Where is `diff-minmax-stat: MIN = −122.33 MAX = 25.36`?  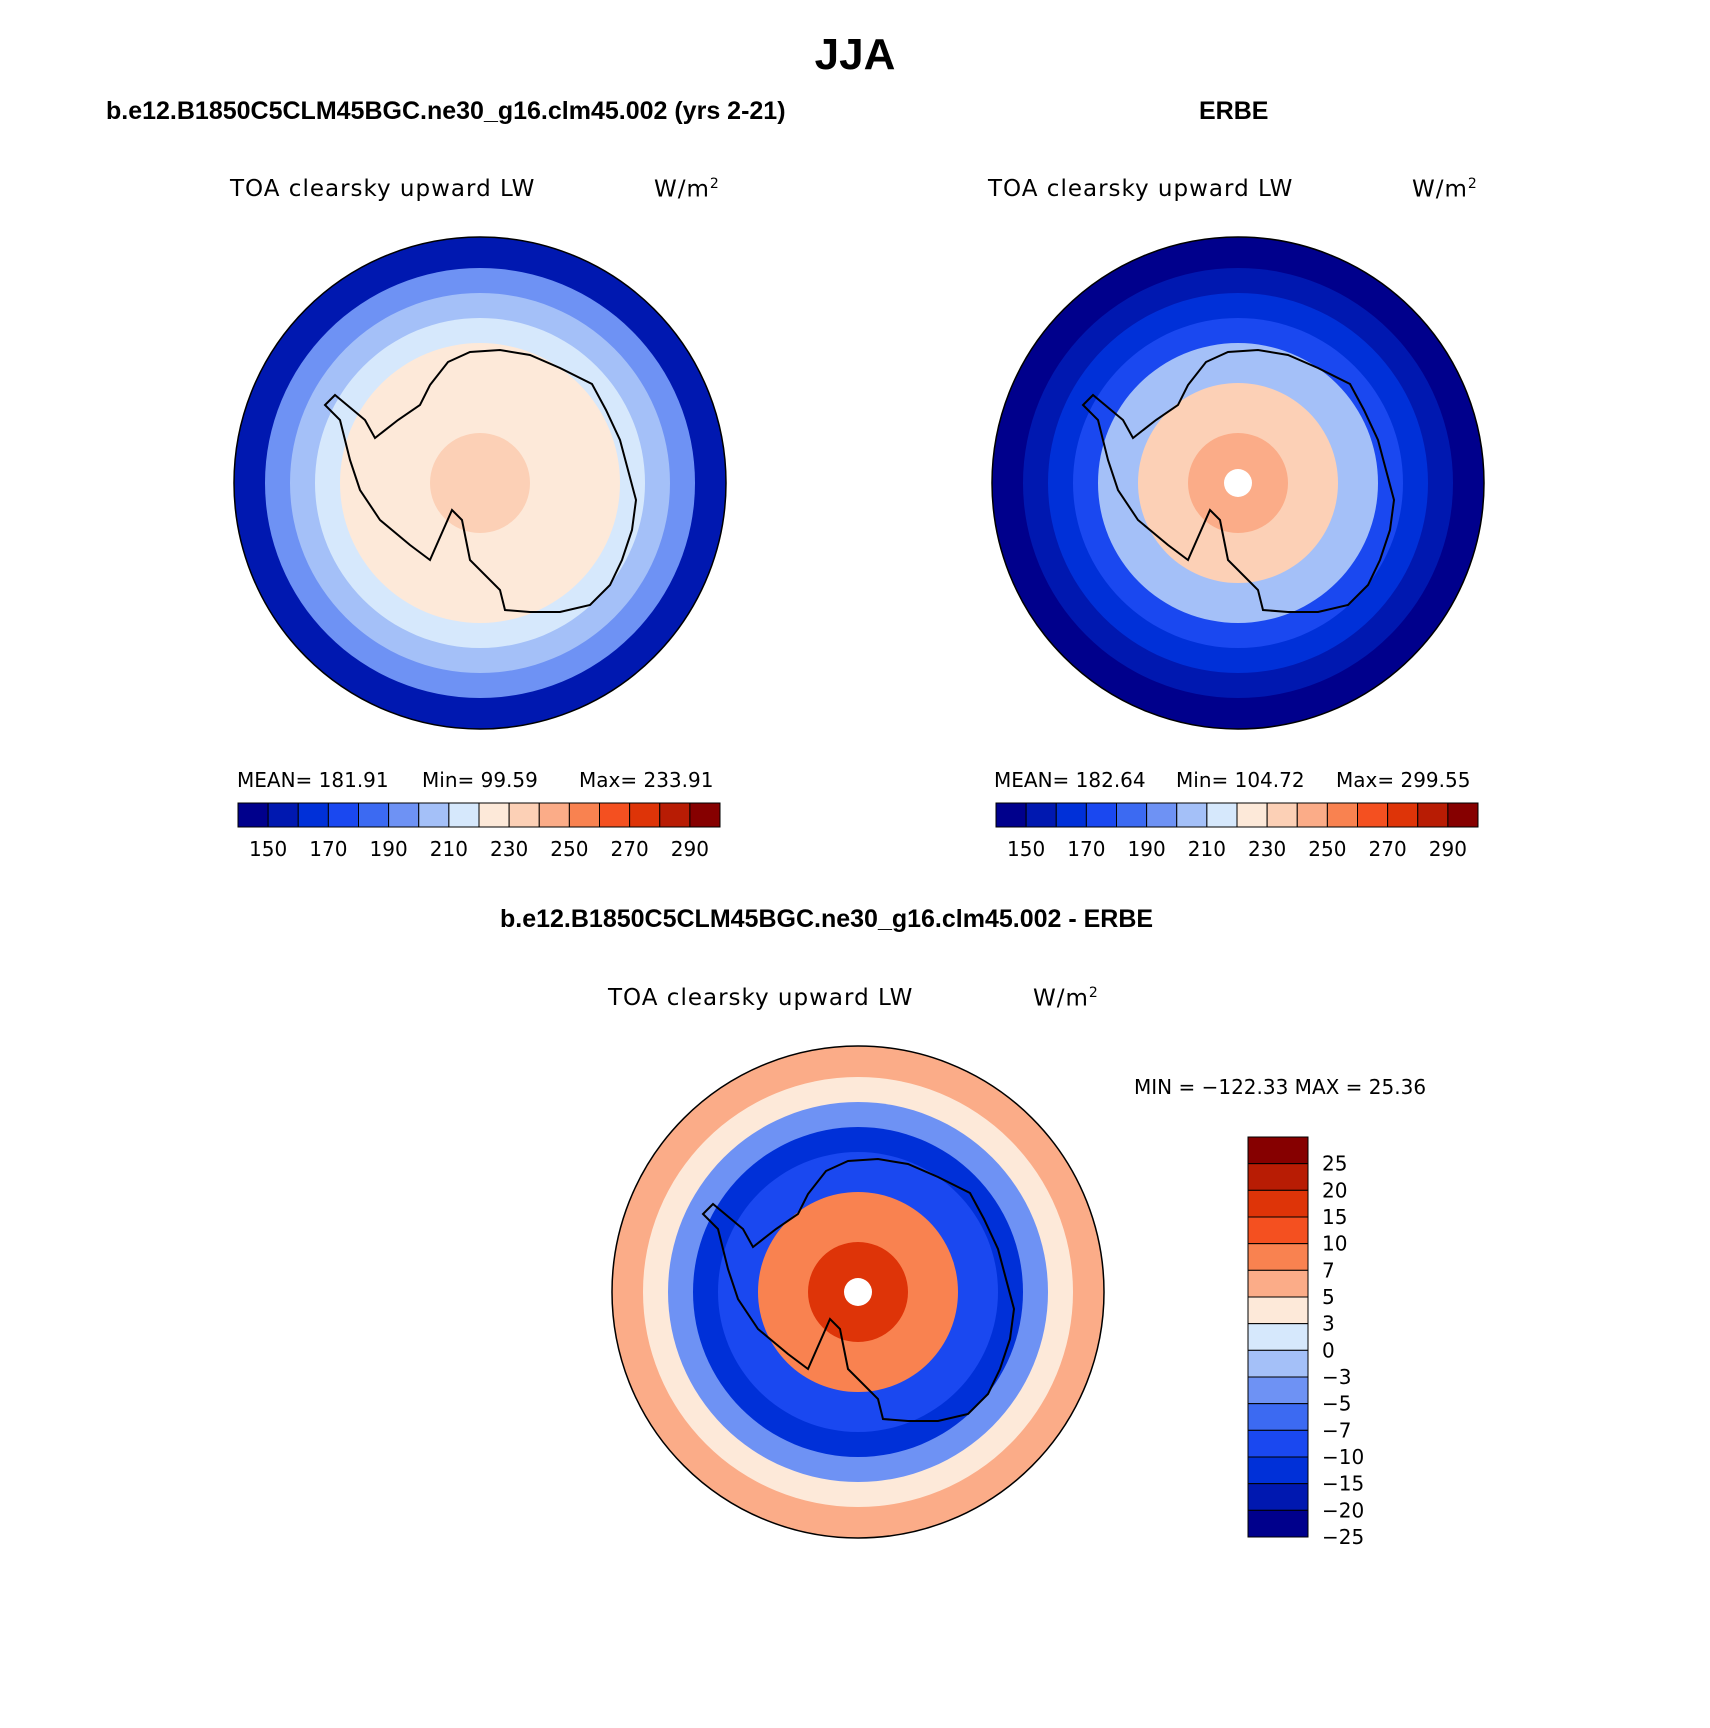 diff-minmax-stat: MIN = −122.33 MAX = 25.36 is located at coordinates (1280, 1087).